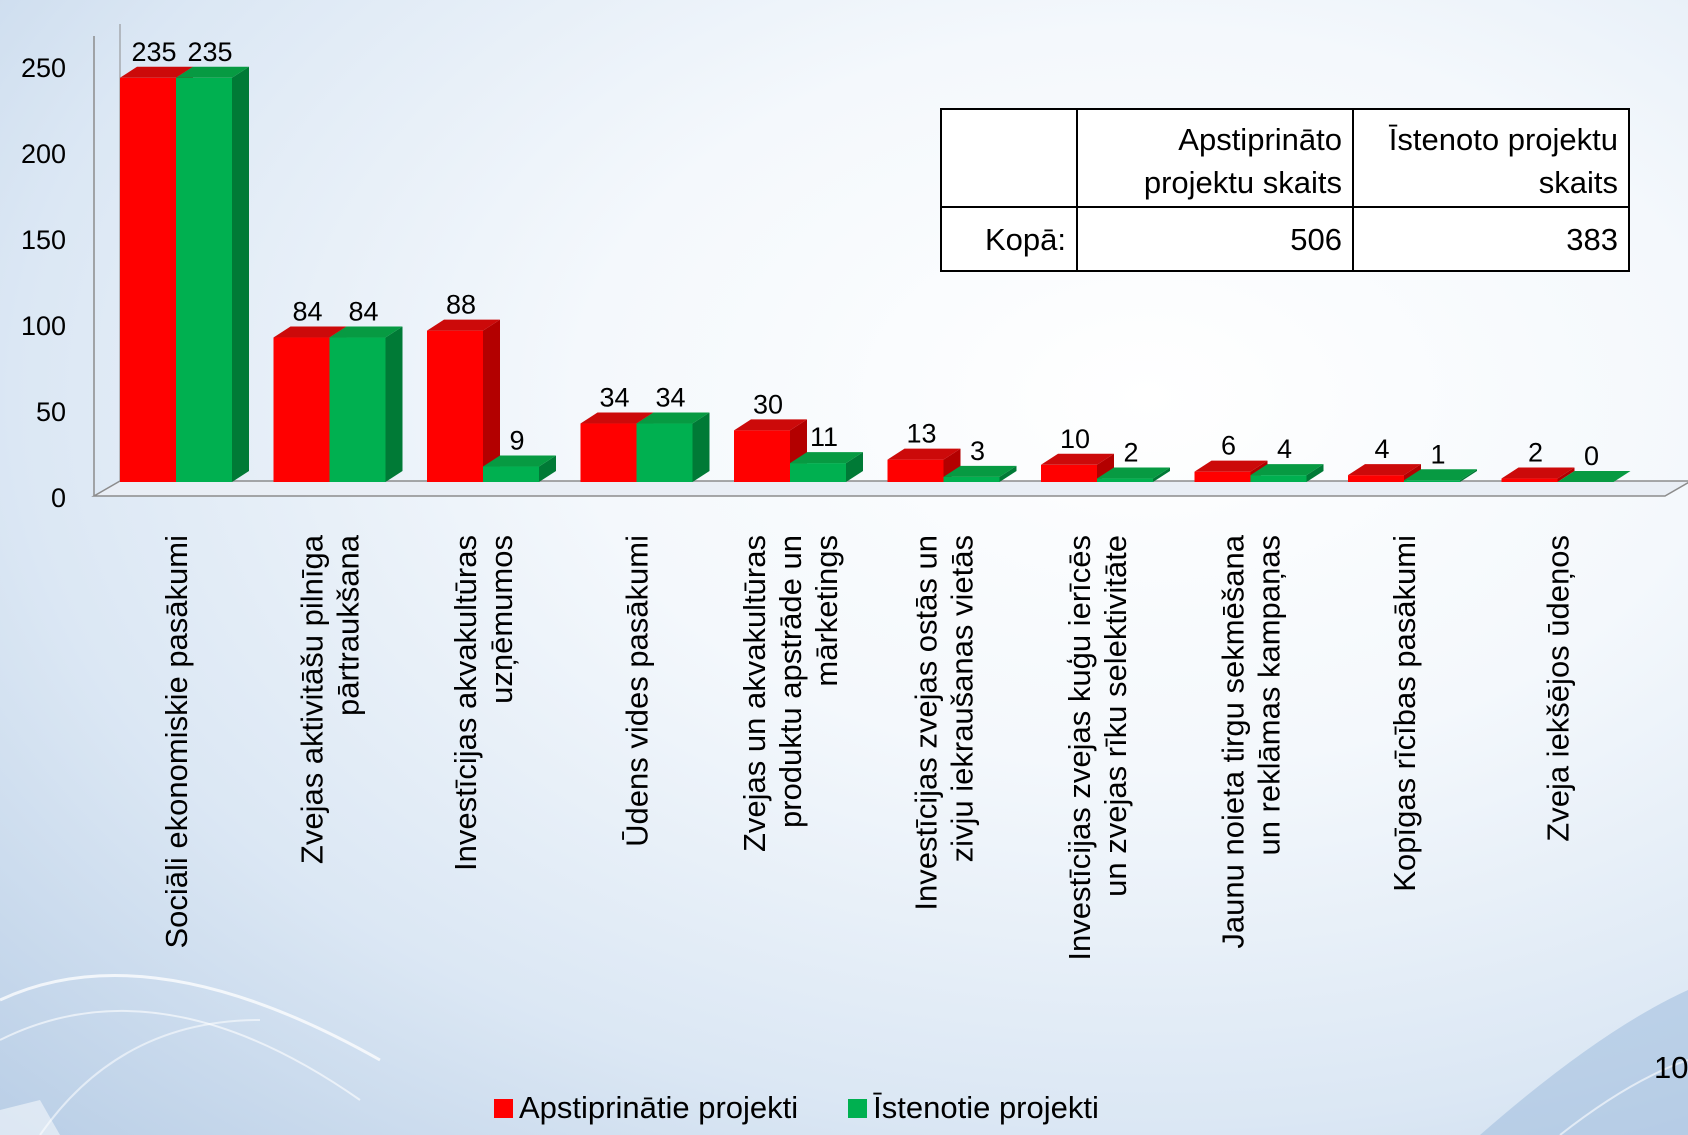 The image size is (1688, 1135). I want to click on x-category-label-line: Ūdens vides pasākumi, so click(637, 691).